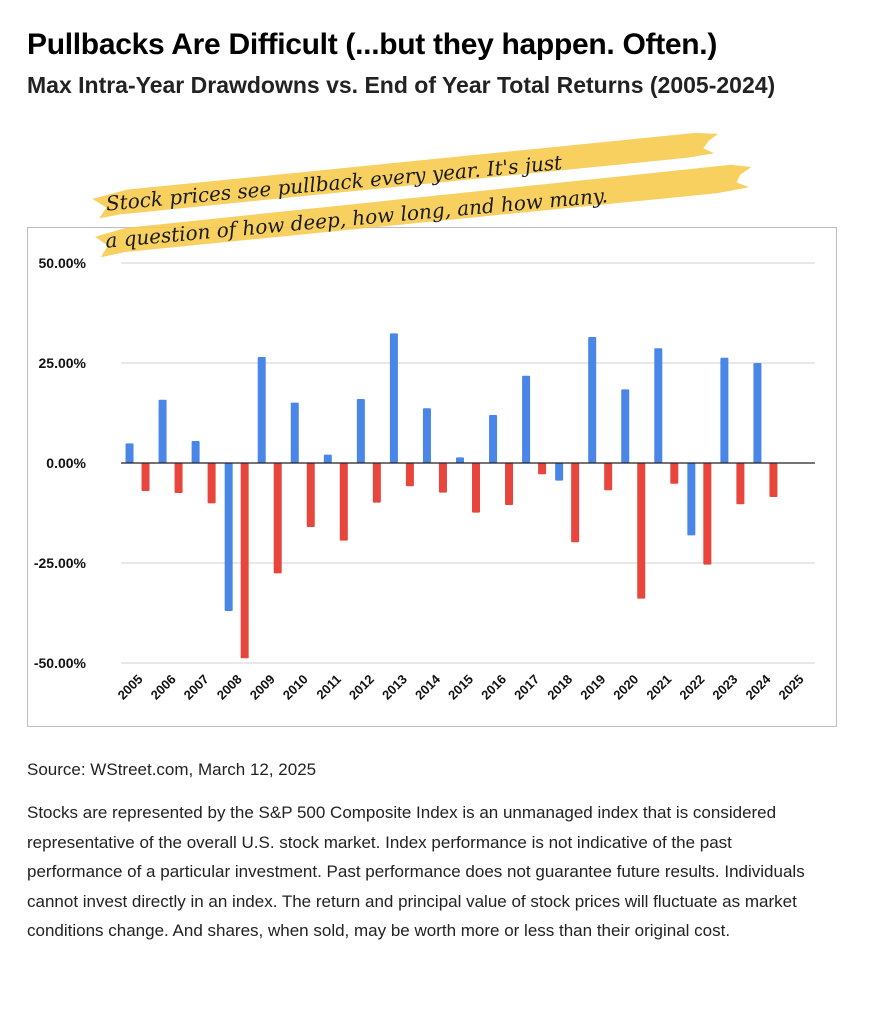 This screenshot has height=1024, width=870. Describe the element at coordinates (63, 363) in the screenshot. I see `y-tick-label: 25.00%` at that location.